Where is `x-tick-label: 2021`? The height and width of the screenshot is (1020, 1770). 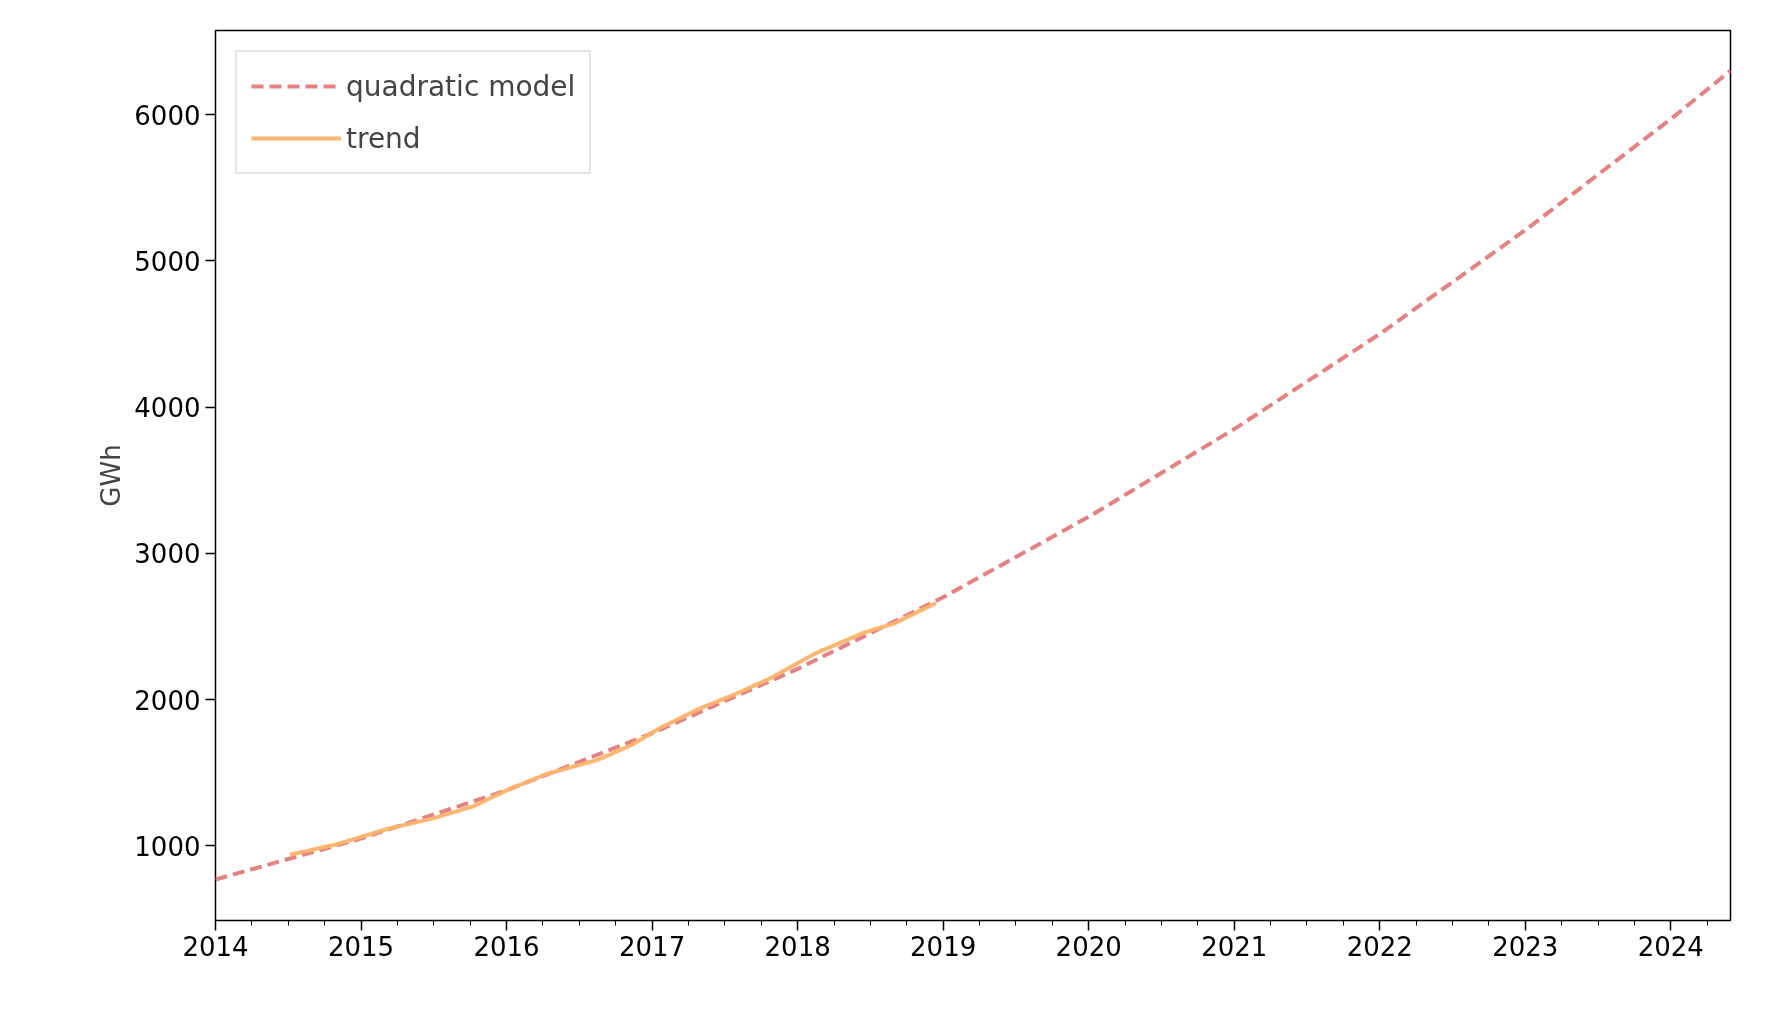 x-tick-label: 2021 is located at coordinates (1234, 946).